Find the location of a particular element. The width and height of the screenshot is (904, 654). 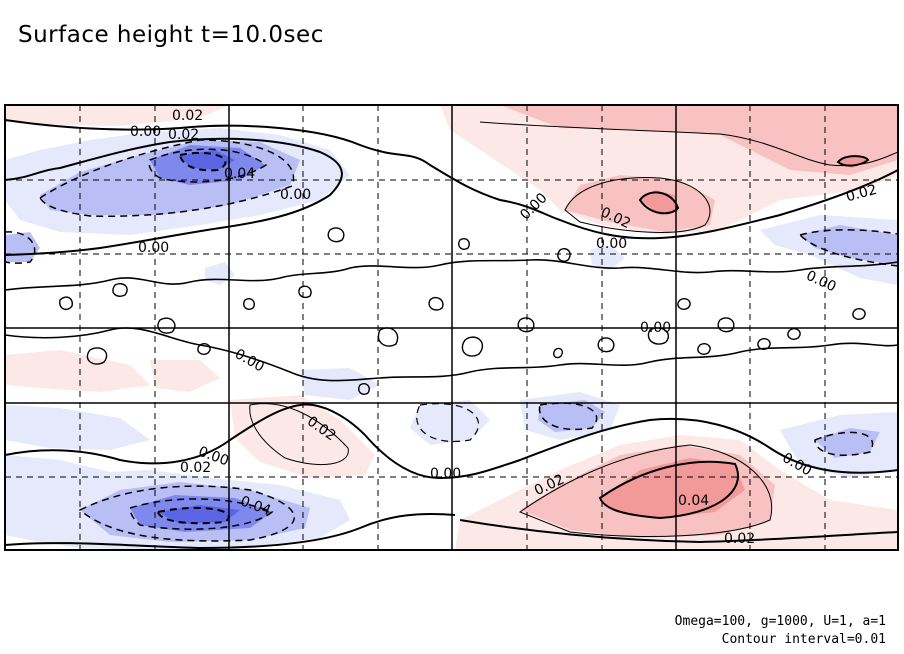

zero-contour-south is located at coordinates (451, 441).